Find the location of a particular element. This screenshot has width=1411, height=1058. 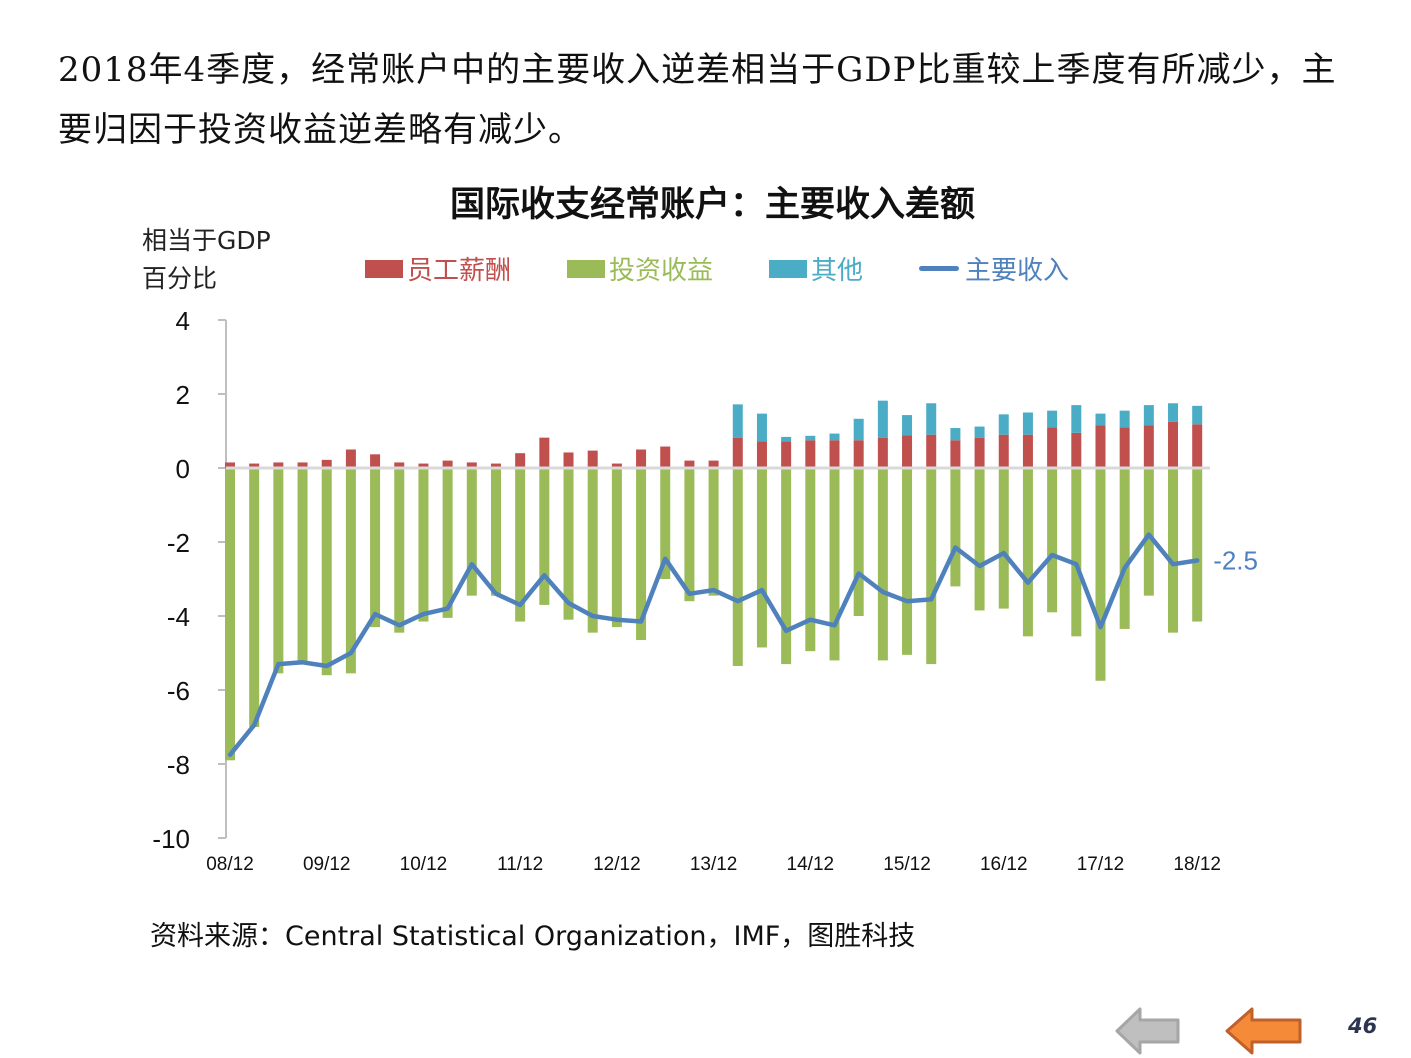

x-tick-label: 13/12 is located at coordinates (714, 864).